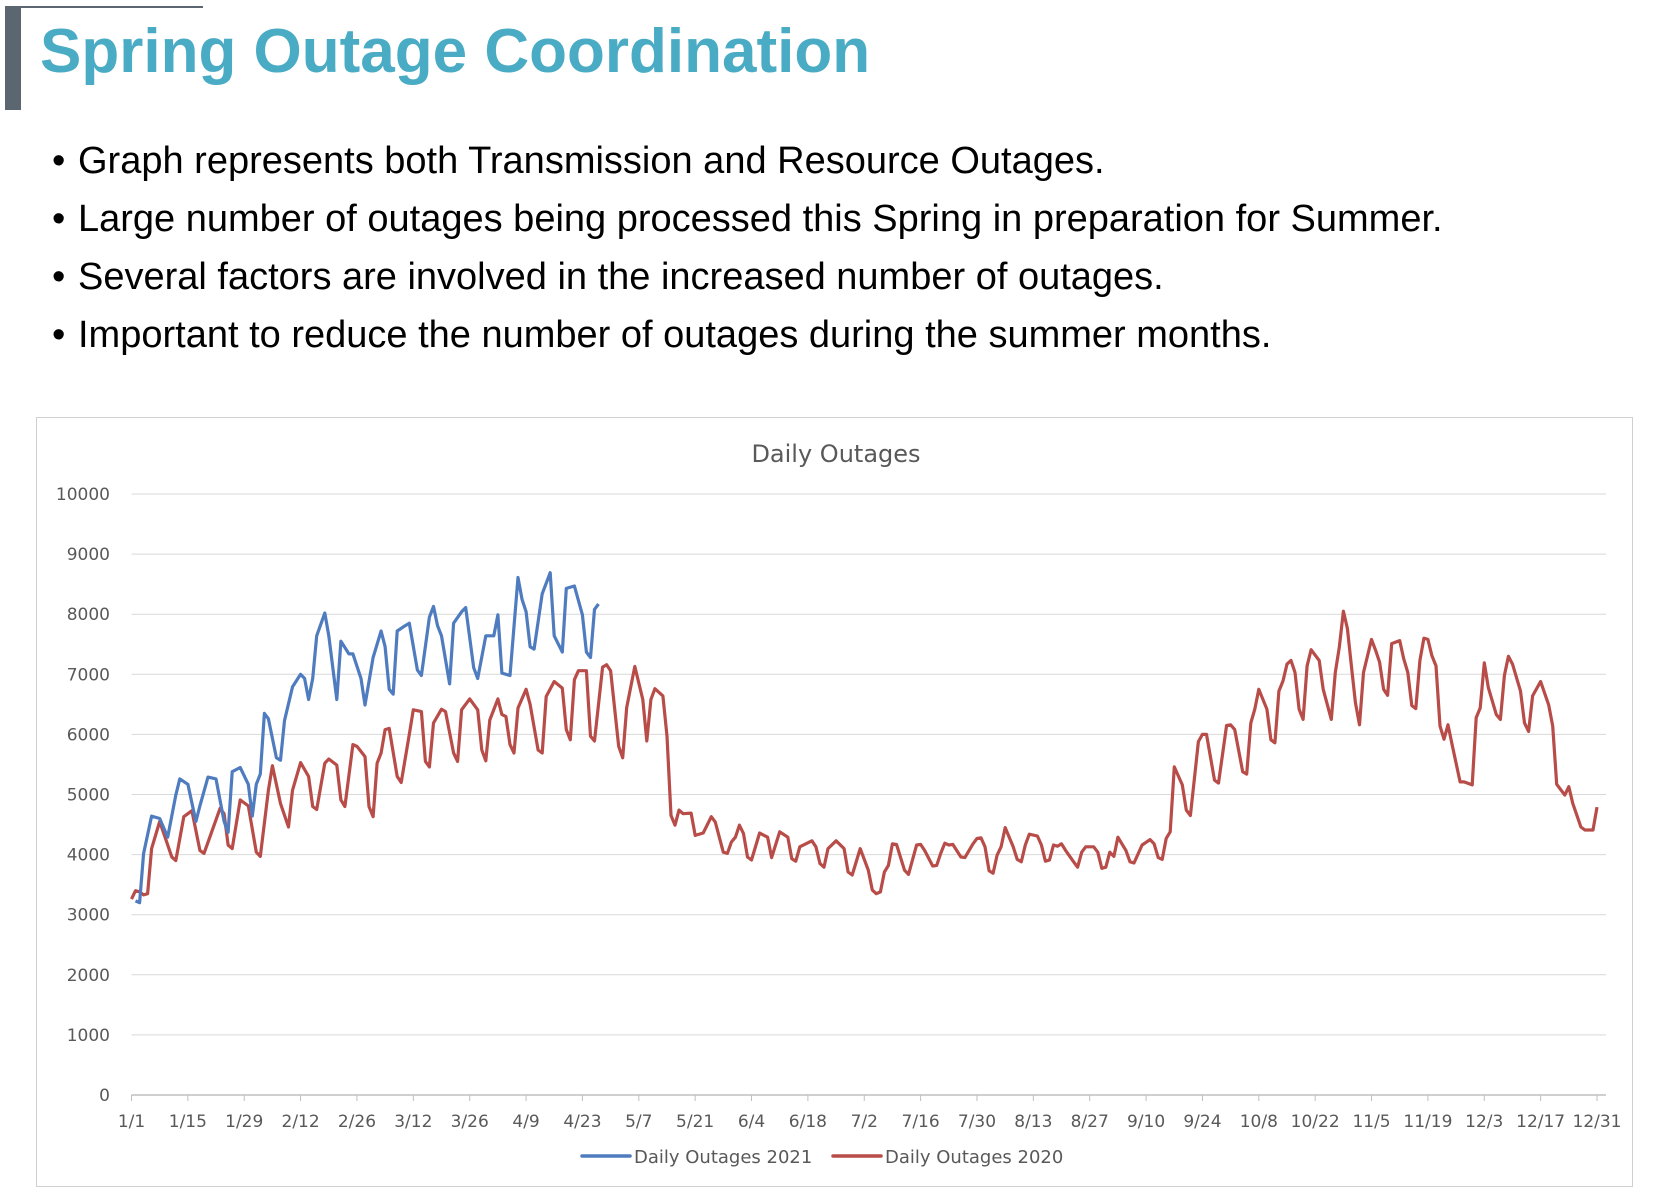 The height and width of the screenshot is (1204, 1654). What do you see at coordinates (638, 1122) in the screenshot?
I see `x-tick-label: 5/7` at bounding box center [638, 1122].